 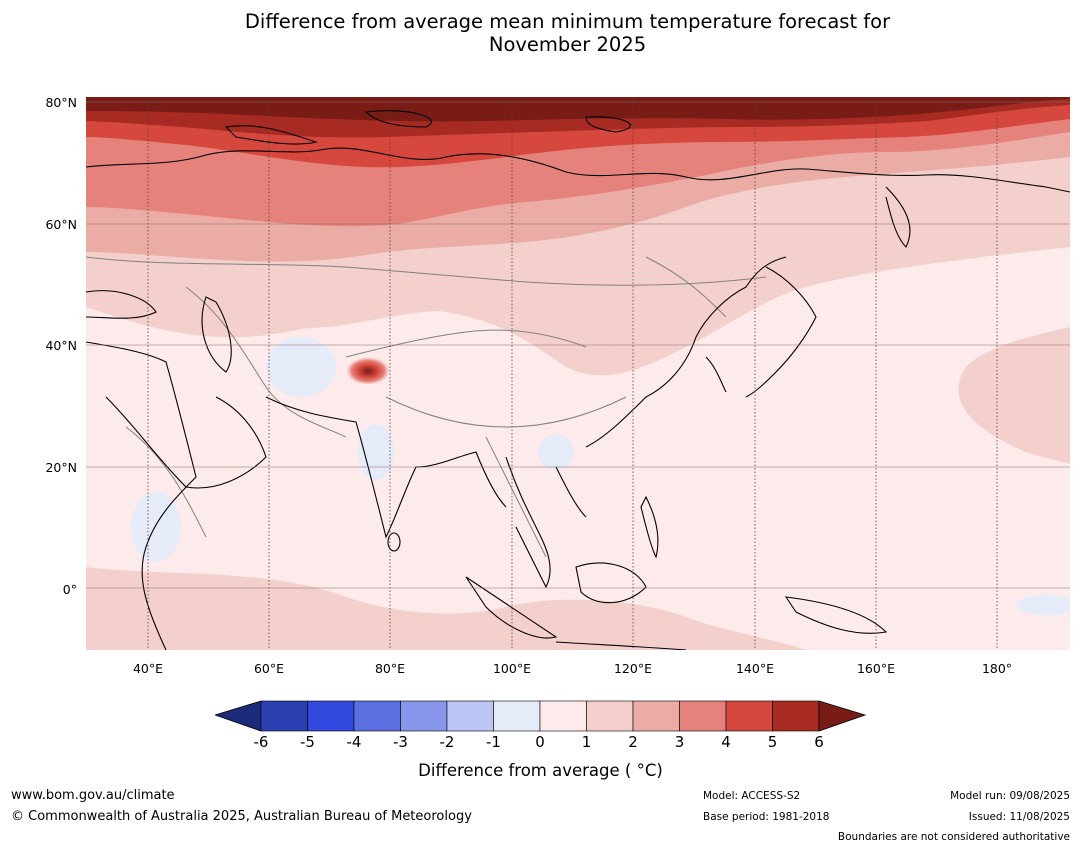 I want to click on lon-label-40e: 40°E, so click(x=148, y=668).